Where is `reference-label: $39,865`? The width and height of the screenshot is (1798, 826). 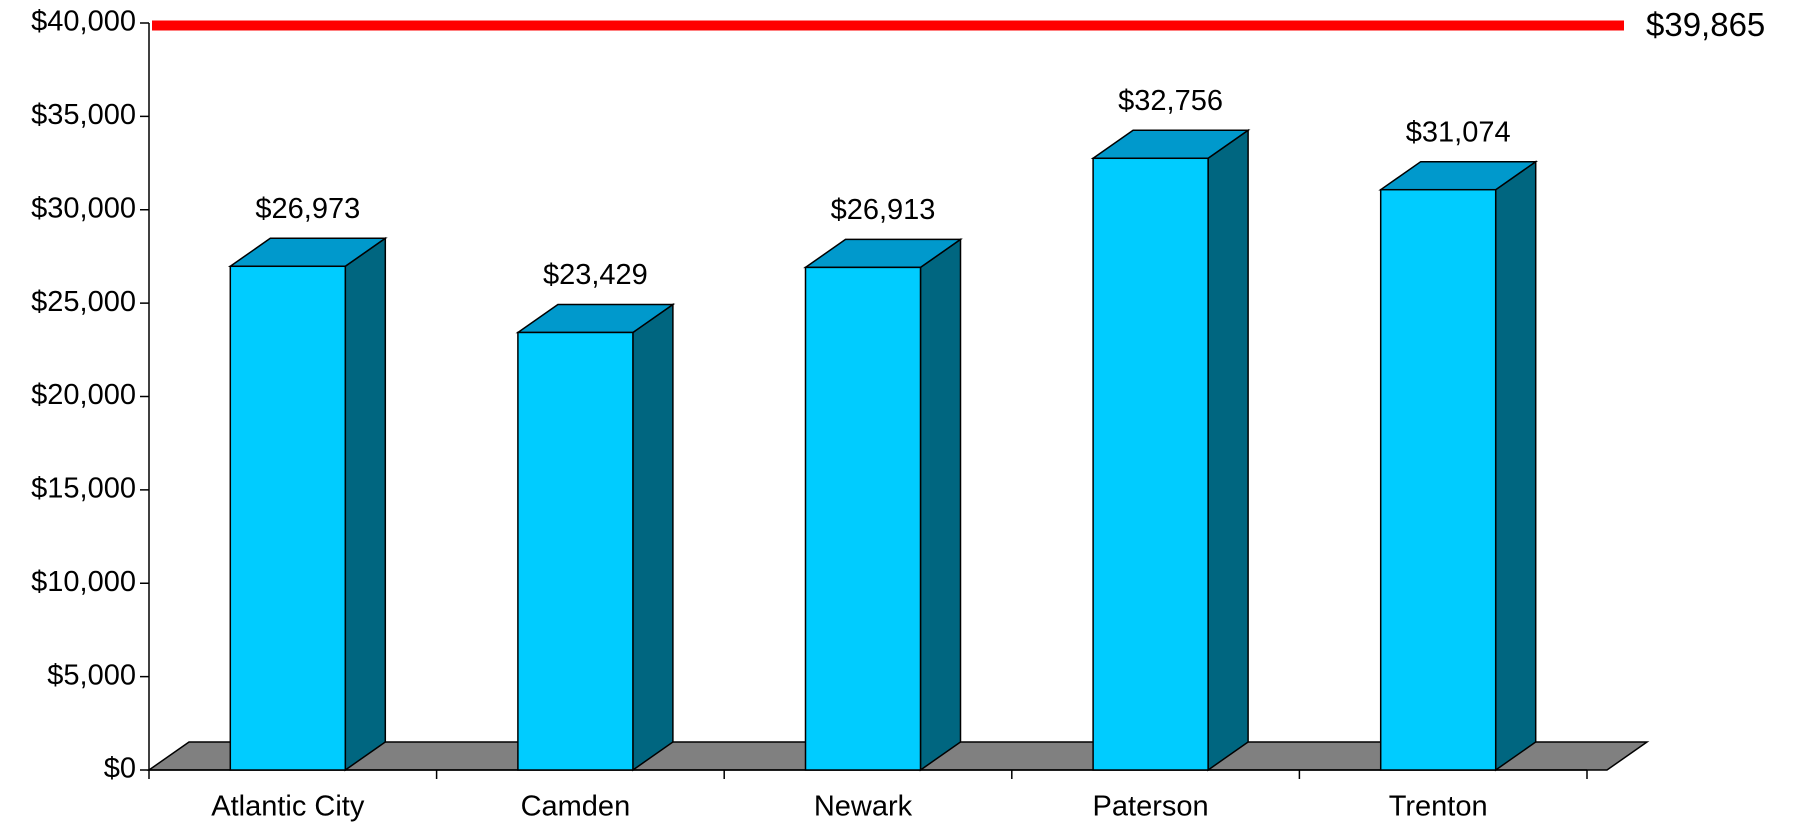 reference-label: $39,865 is located at coordinates (1705, 24).